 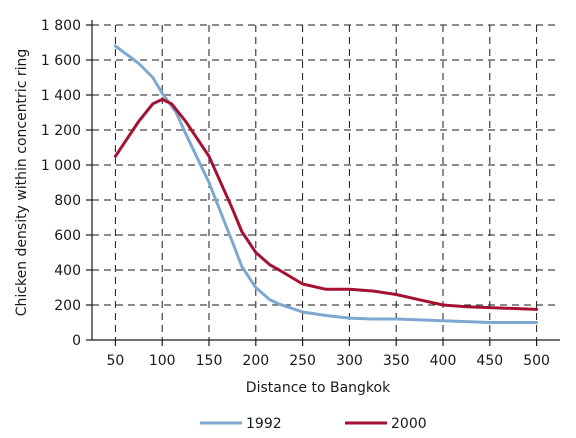 I want to click on x-tick-label: 100, so click(x=162, y=361).